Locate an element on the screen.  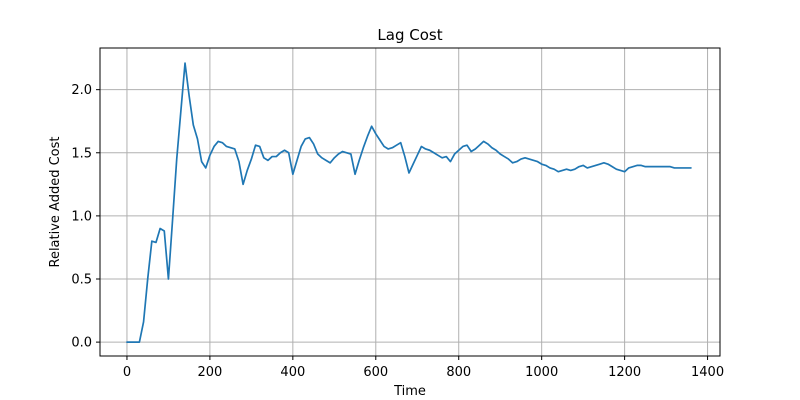
x-tick-label: 400 is located at coordinates (292, 372).